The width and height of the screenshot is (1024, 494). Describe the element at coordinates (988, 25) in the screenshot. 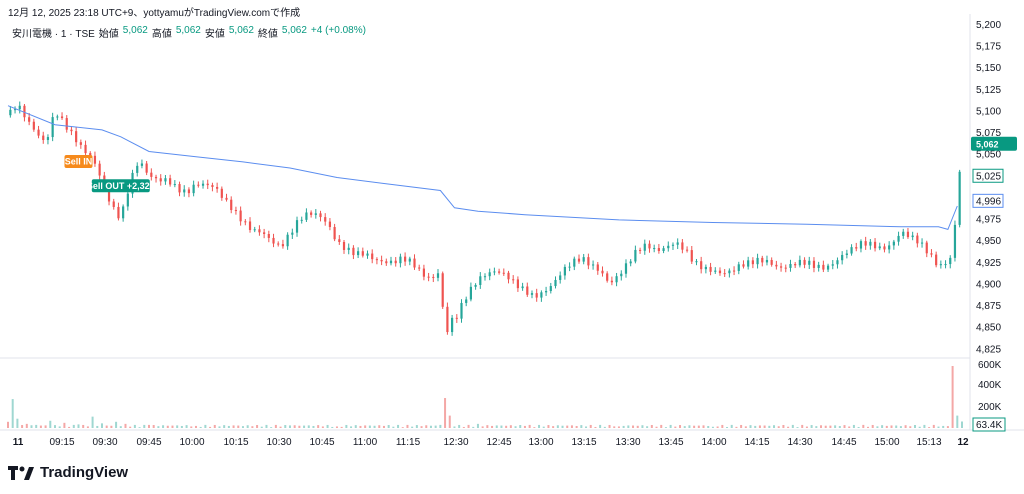

I see `price-tick-label: 5,200` at that location.